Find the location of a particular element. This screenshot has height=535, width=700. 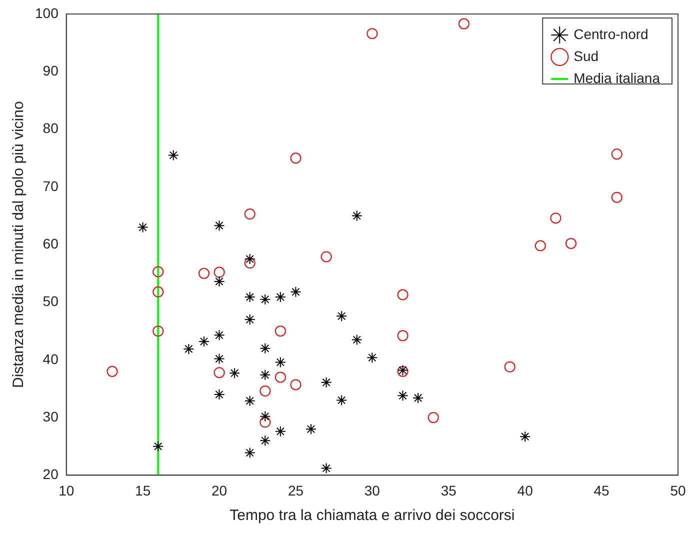

x-tick-label: 45 is located at coordinates (602, 490).